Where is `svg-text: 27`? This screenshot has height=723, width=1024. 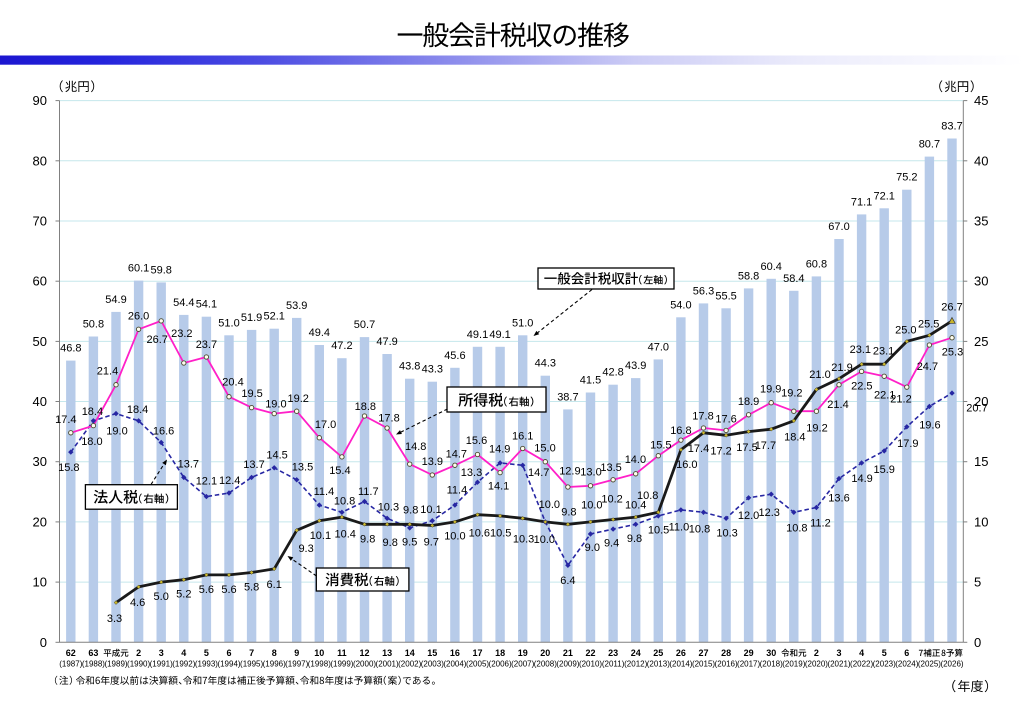
svg-text: 27 is located at coordinates (703, 653).